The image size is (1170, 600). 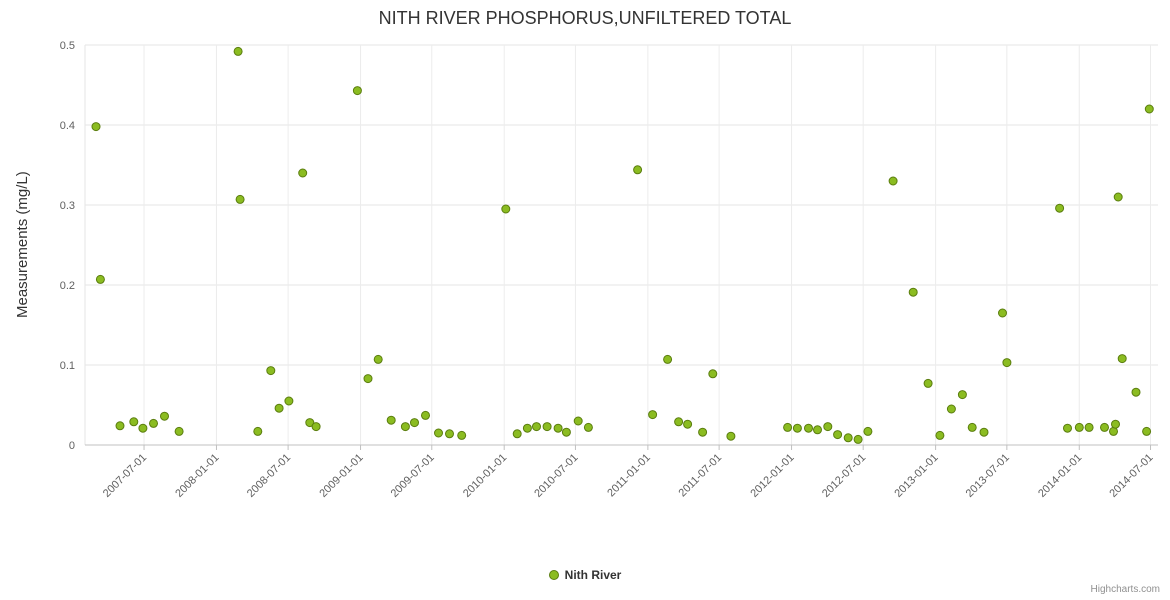 I want to click on x-axis-tick-label: 2014-01-01, so click(x=1060, y=476).